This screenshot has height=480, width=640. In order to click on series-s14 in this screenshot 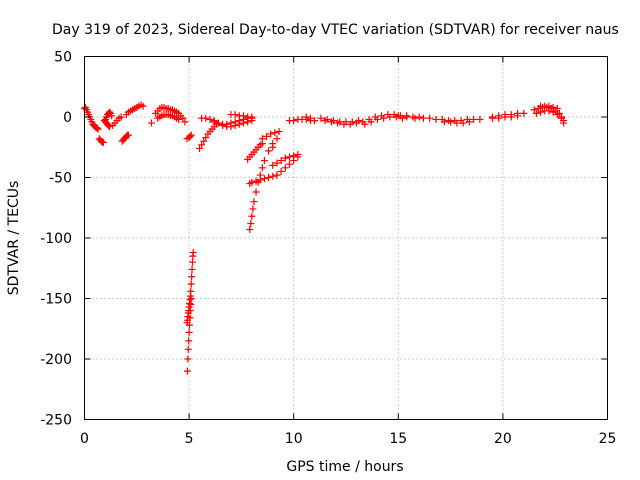, I will do `click(208, 136)`.